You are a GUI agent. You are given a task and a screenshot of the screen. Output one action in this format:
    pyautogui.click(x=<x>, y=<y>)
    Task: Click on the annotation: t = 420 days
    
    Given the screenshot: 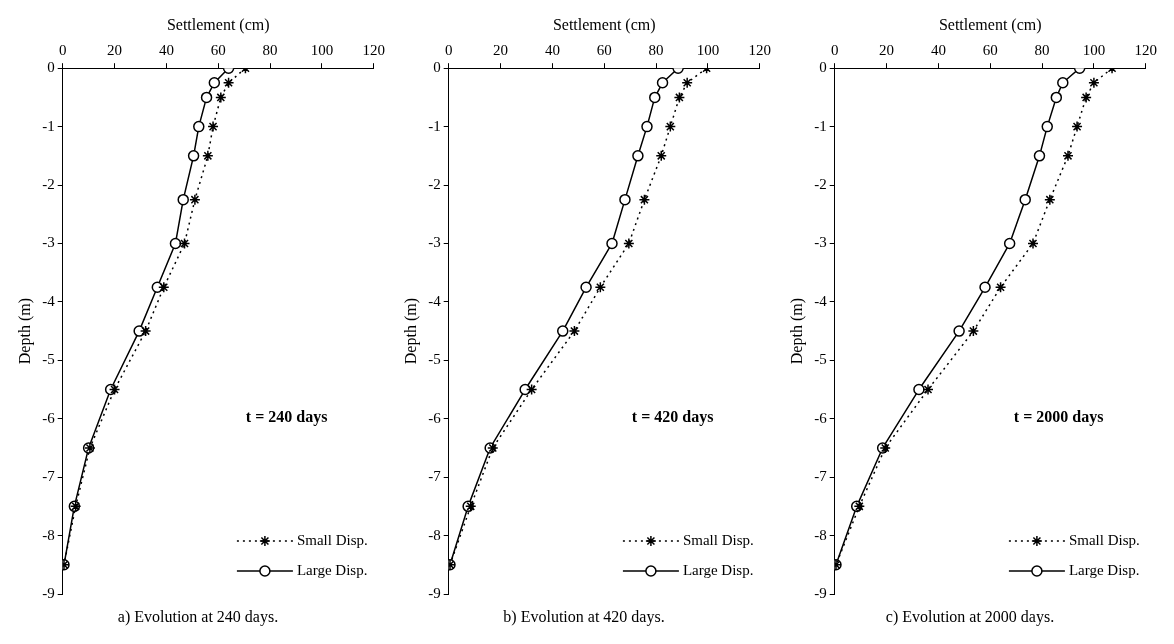 What is the action you would take?
    pyautogui.click(x=672, y=417)
    